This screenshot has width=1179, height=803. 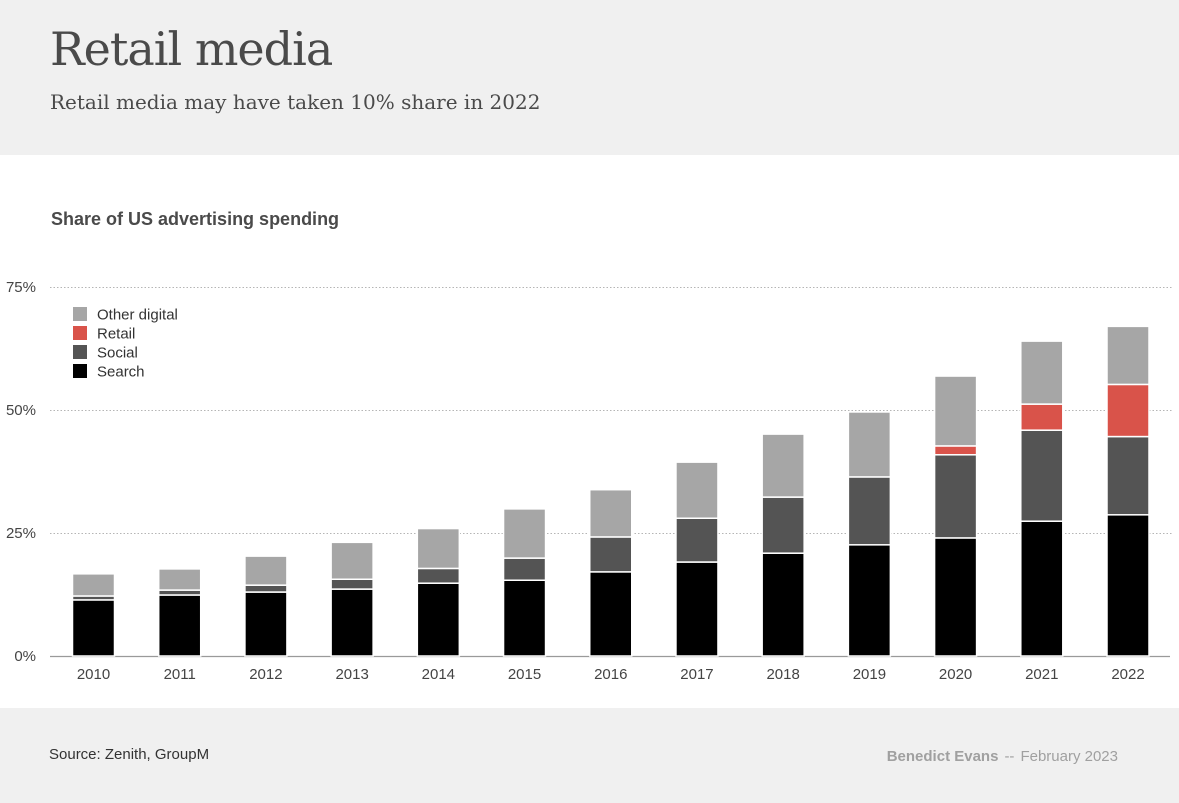 What do you see at coordinates (1069, 756) in the screenshot?
I see `publish-date: February 2023` at bounding box center [1069, 756].